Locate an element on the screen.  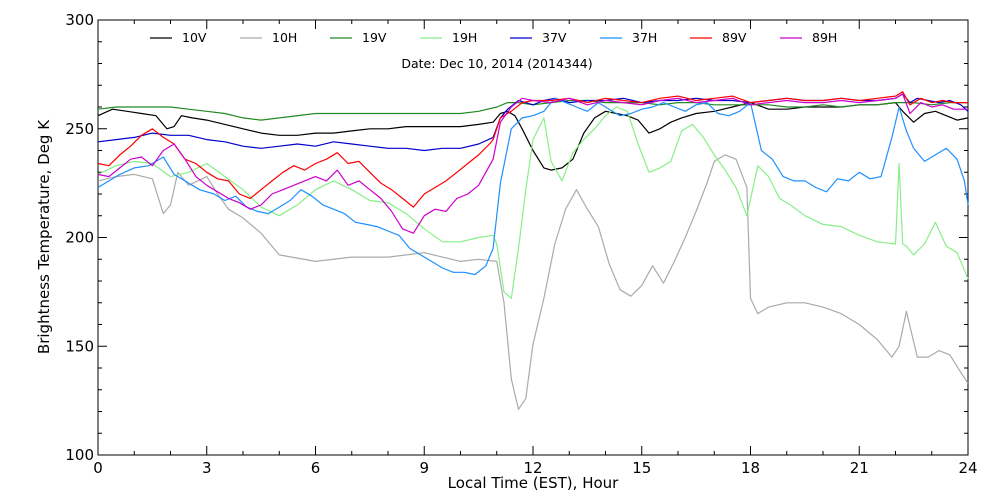
x-tick-label: 3 is located at coordinates (207, 468).